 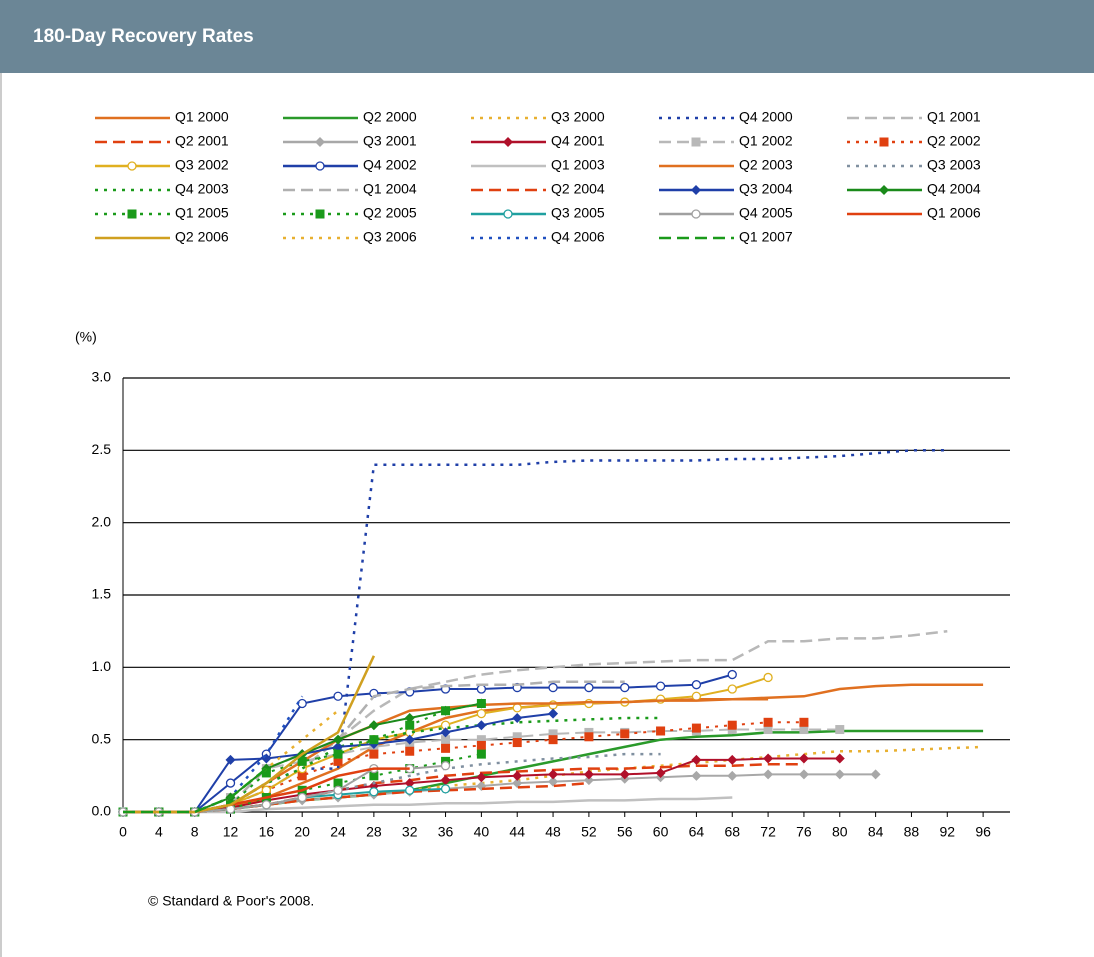 What do you see at coordinates (446, 832) in the screenshot?
I see `x-tick-label: 36` at bounding box center [446, 832].